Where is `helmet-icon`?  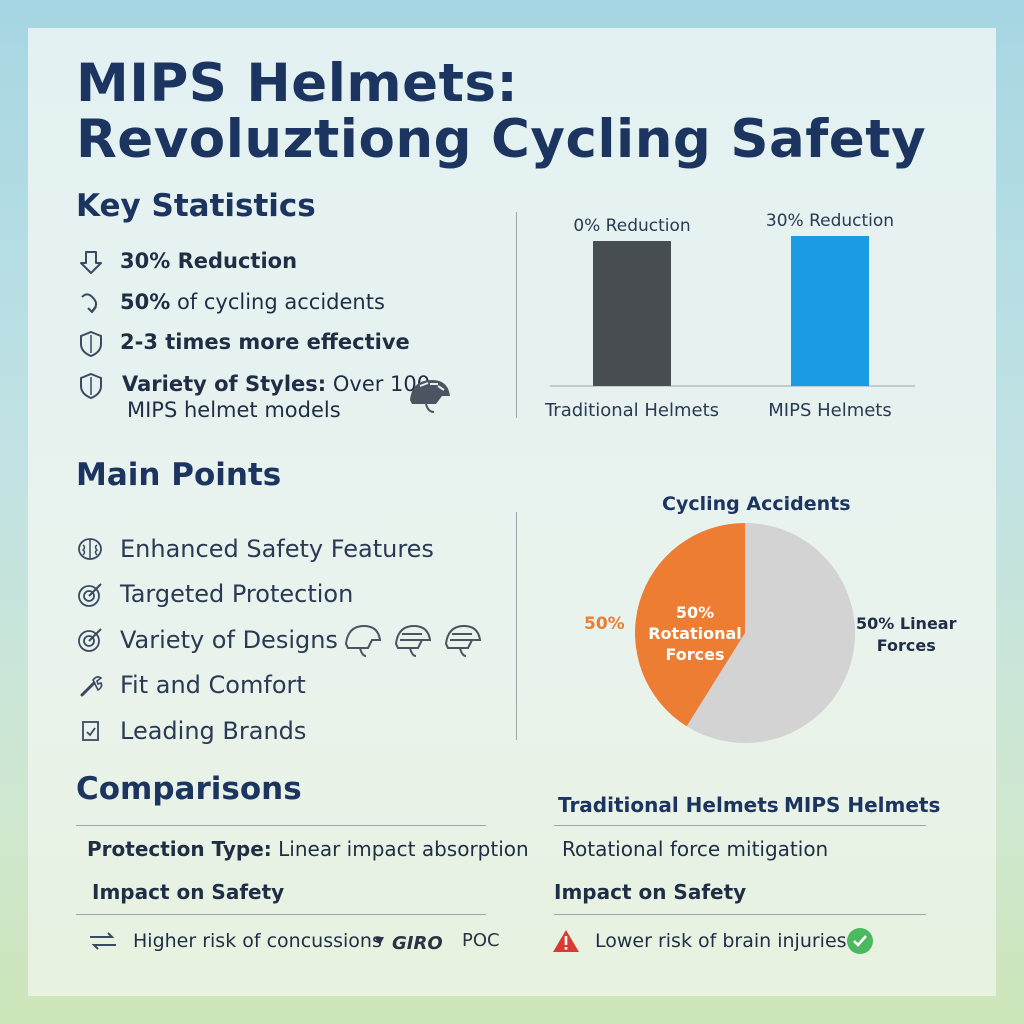 helmet-icon is located at coordinates (429, 394).